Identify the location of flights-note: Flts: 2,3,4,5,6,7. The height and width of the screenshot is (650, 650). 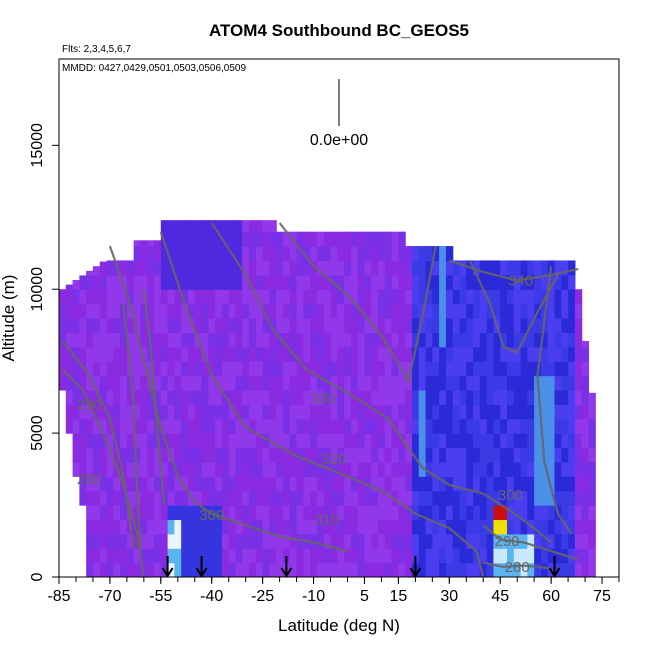
(96, 49).